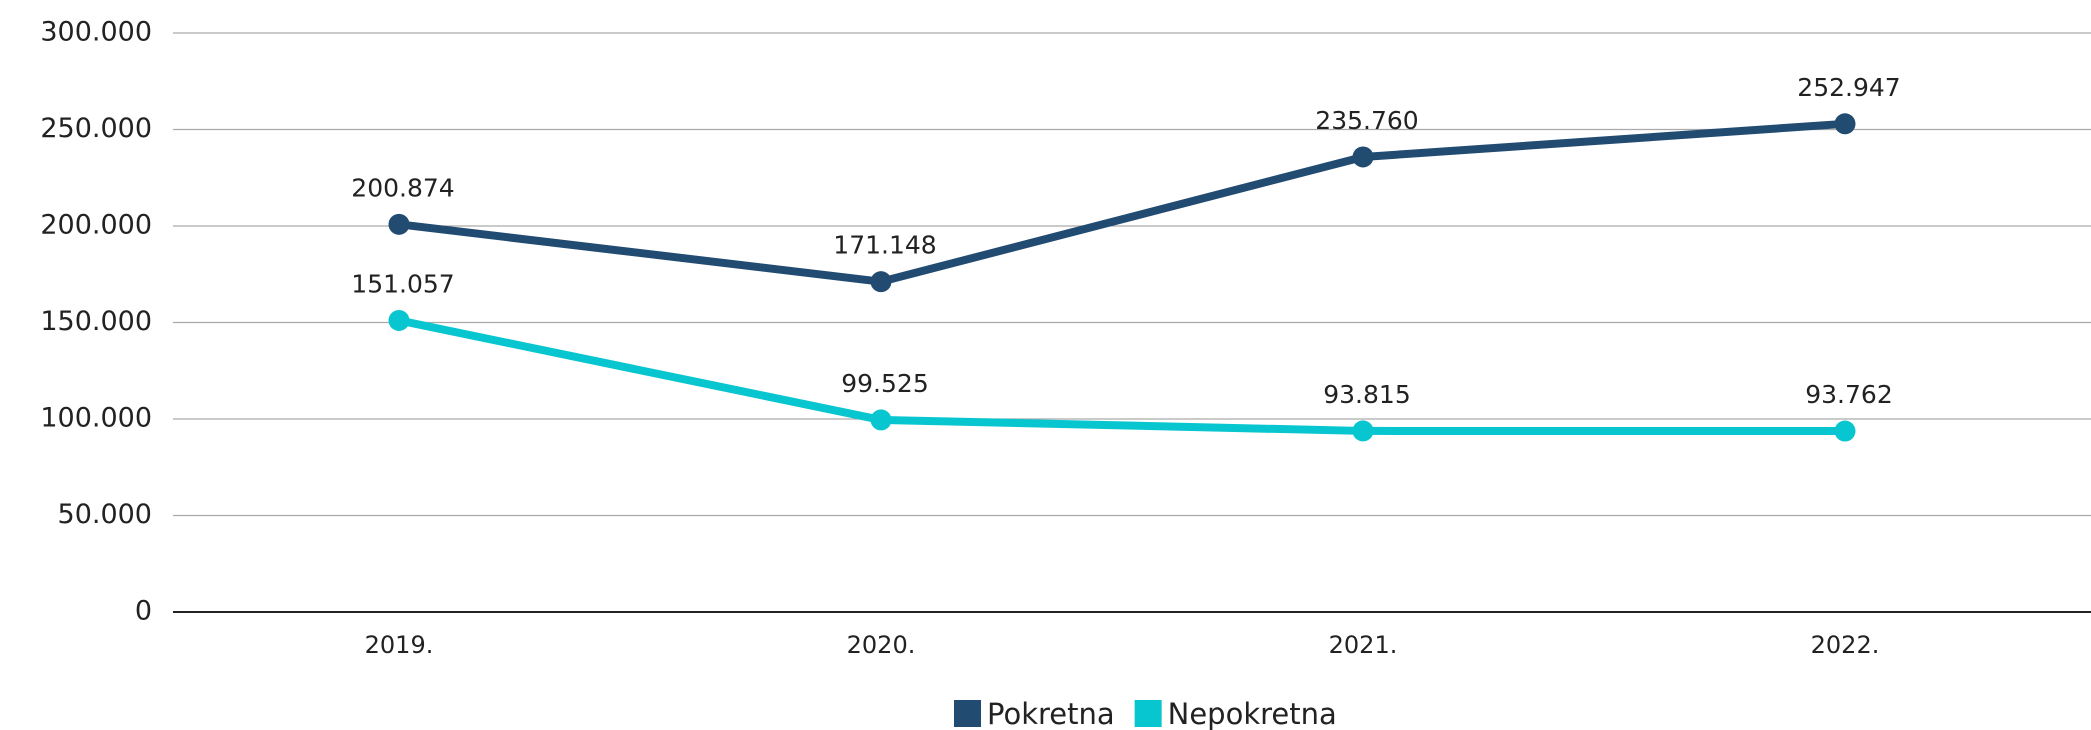  I want to click on y-tick-label: 300.000, so click(96, 32).